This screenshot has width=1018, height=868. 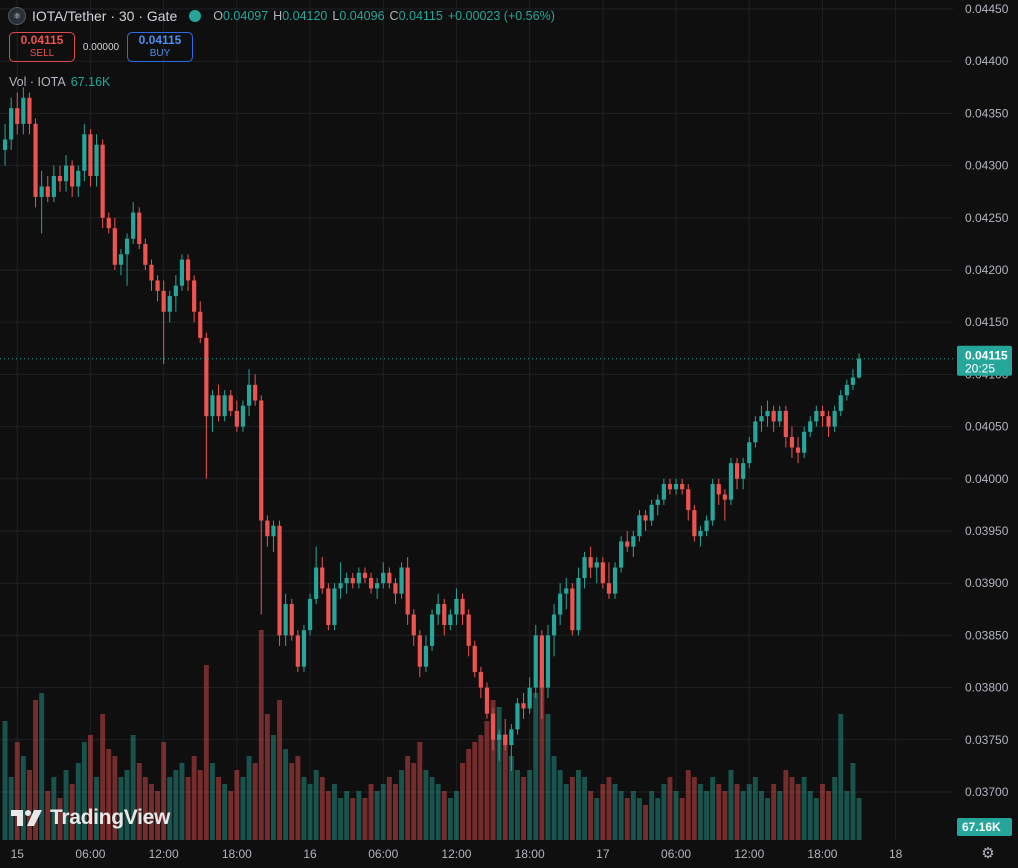 I want to click on iota-logo-icon: ⚛, so click(x=17, y=16).